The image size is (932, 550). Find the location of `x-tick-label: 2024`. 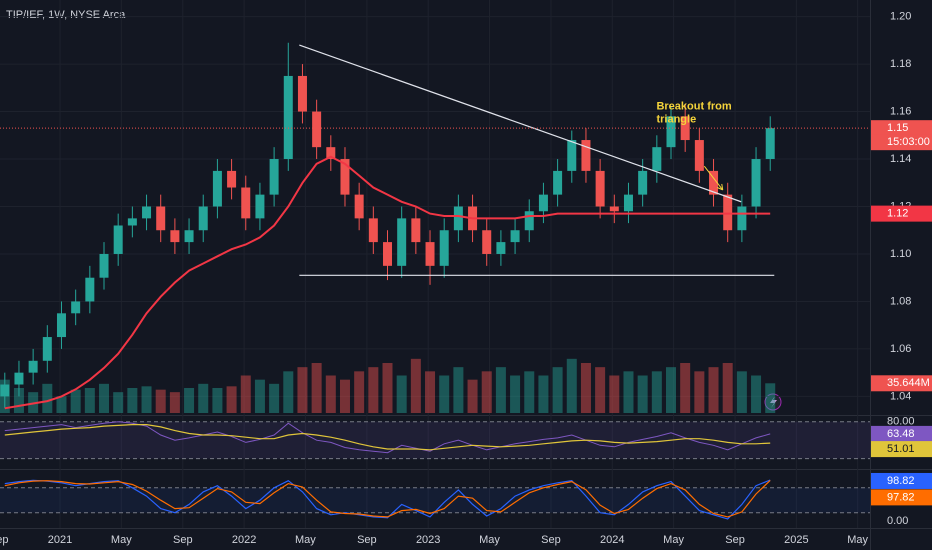

x-tick-label: 2024 is located at coordinates (612, 540).